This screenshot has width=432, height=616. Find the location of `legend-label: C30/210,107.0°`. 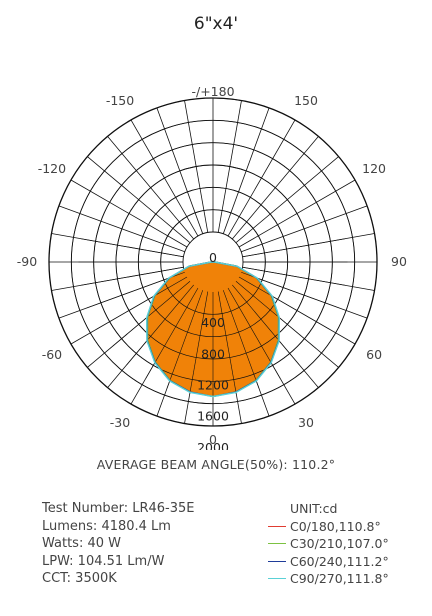

legend-label: C30/210,107.0° is located at coordinates (339, 543).